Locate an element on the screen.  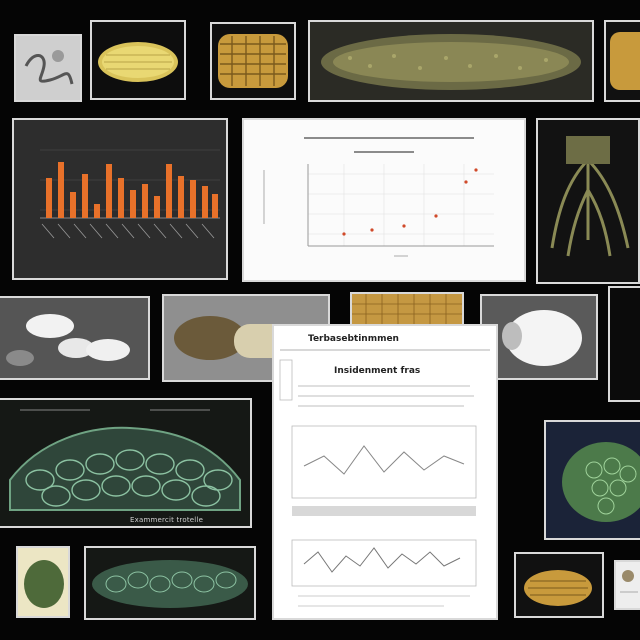
sketch-image is located at coordinates (48, 68).